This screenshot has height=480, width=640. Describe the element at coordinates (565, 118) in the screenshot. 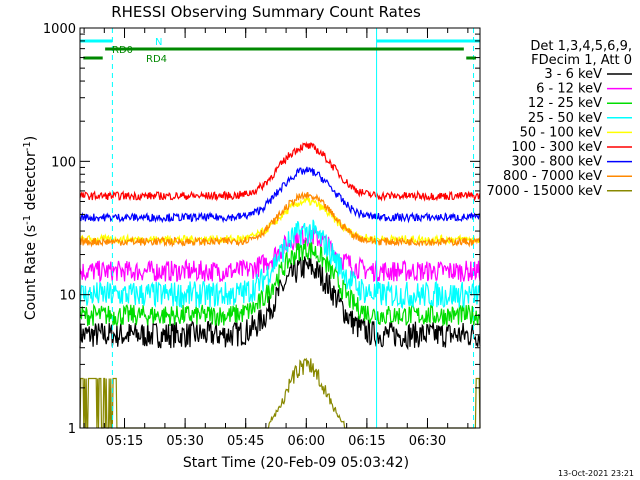

I see `legend-label-3: 25 - 50 keV` at that location.